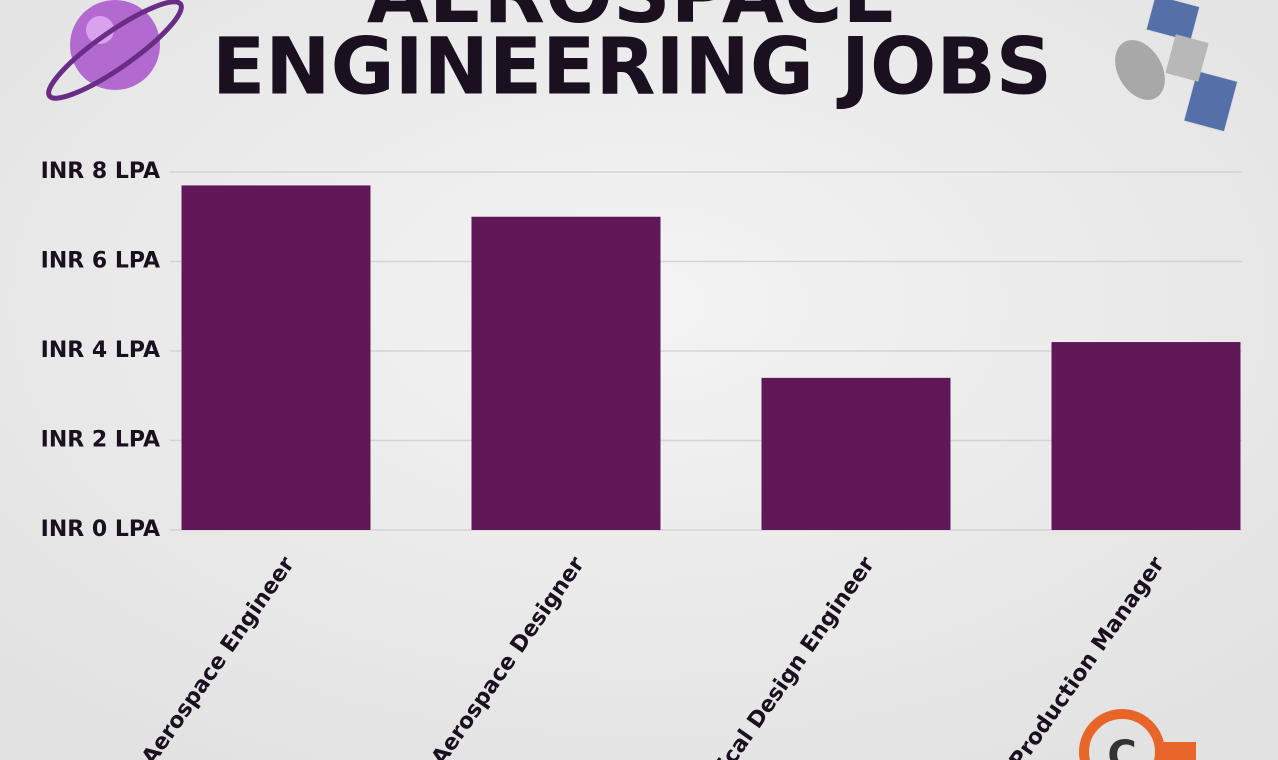 The image size is (1278, 760). What do you see at coordinates (100, 350) in the screenshot?
I see `y-tick-label: INR 4 LPA` at bounding box center [100, 350].